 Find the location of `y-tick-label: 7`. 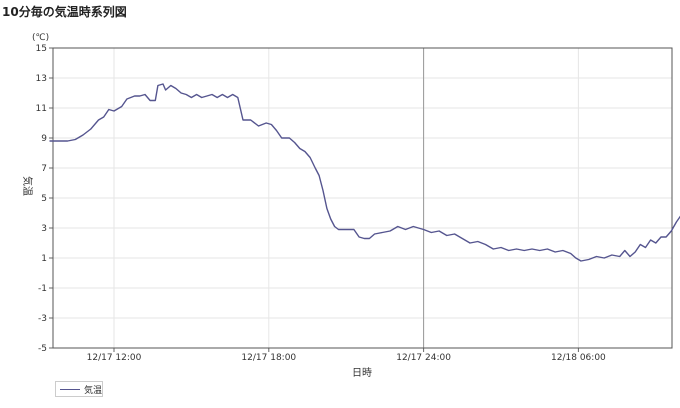

y-tick-label: 7 is located at coordinates (44, 169).